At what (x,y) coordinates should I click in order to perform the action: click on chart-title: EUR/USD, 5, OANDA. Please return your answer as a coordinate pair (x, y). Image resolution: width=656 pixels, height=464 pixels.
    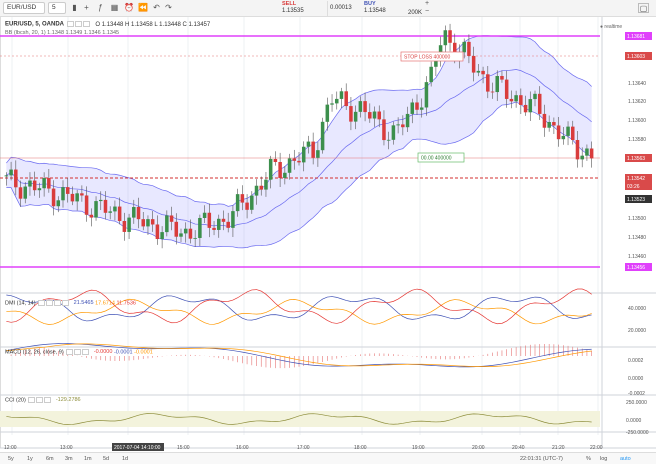
    Looking at the image, I should click on (35, 24).